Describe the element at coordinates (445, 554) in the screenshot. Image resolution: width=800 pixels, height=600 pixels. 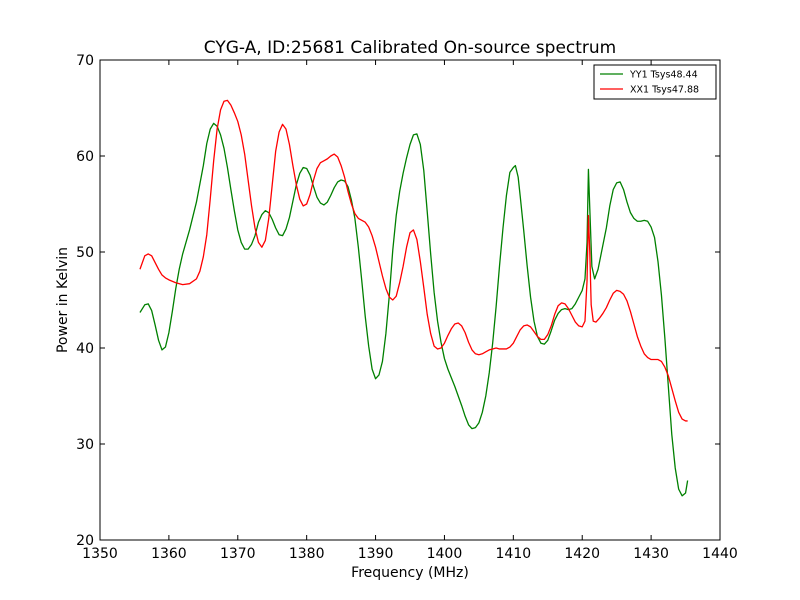
I see `x-tick-label: 1400` at that location.